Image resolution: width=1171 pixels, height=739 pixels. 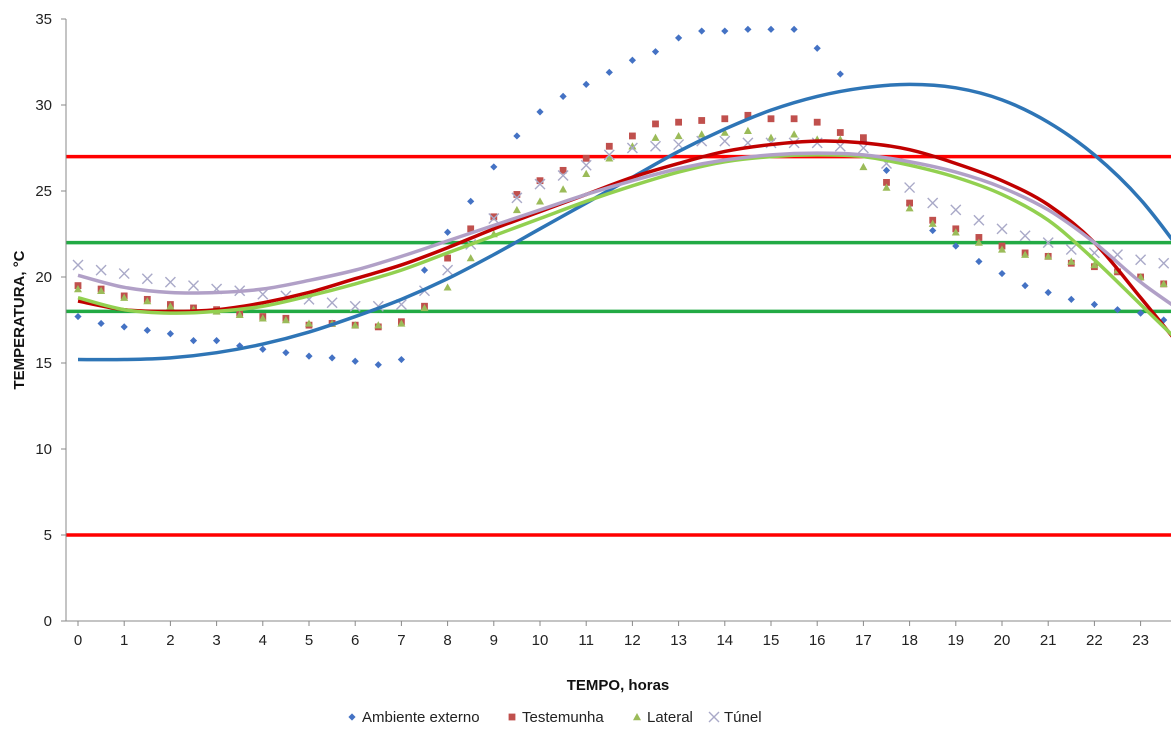 I want to click on x-tick-label-13: 13, so click(x=678, y=640).